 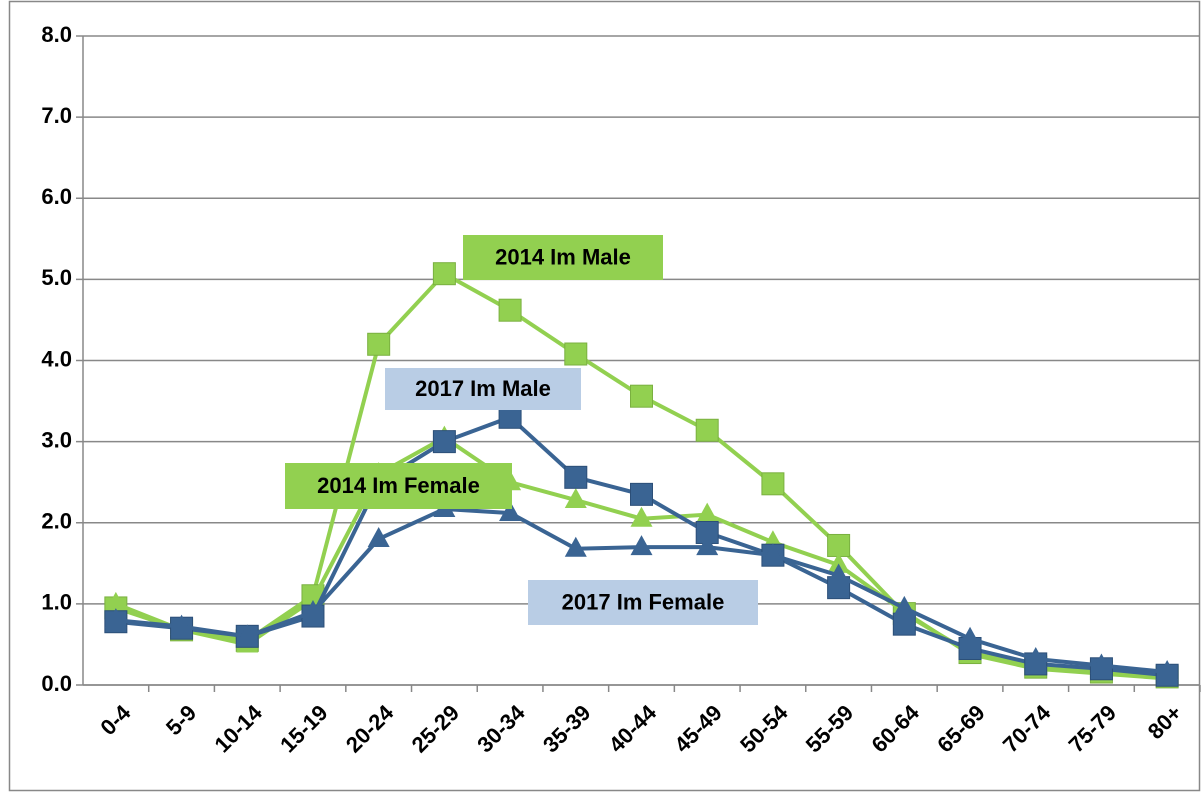 I want to click on series-label: 2014 Im Female, so click(x=398, y=485).